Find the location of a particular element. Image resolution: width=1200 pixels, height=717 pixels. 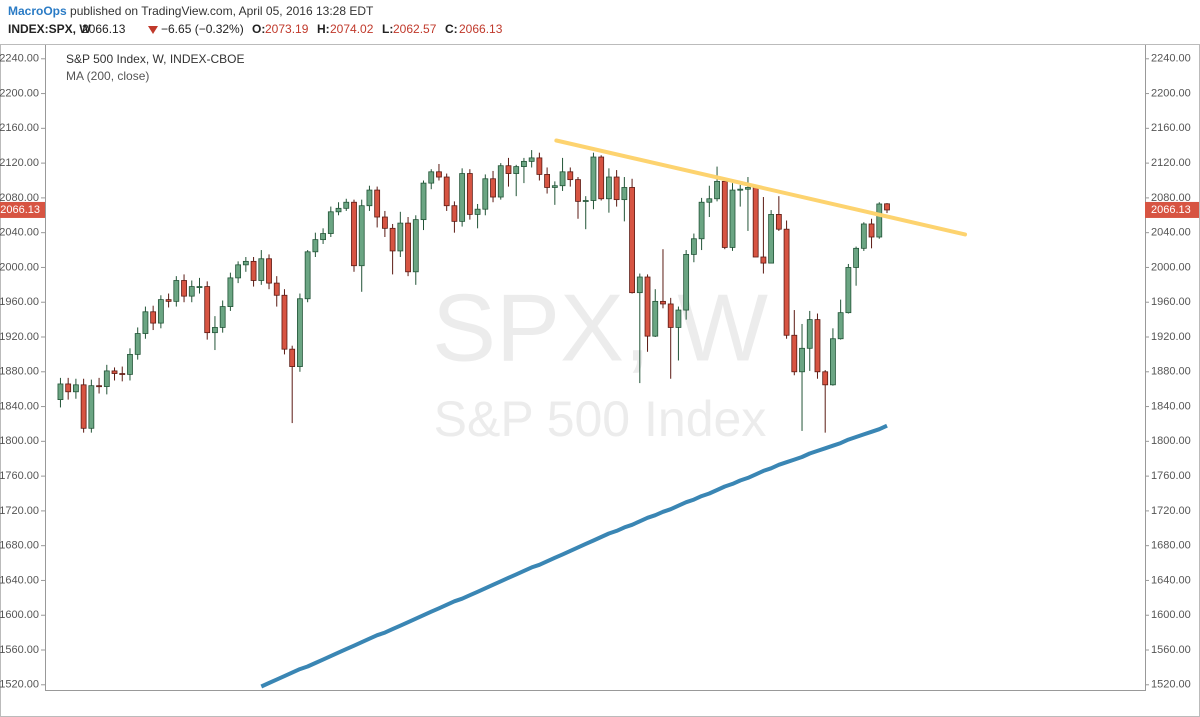

y-tick-label-left: 1840.00 is located at coordinates (19, 406).